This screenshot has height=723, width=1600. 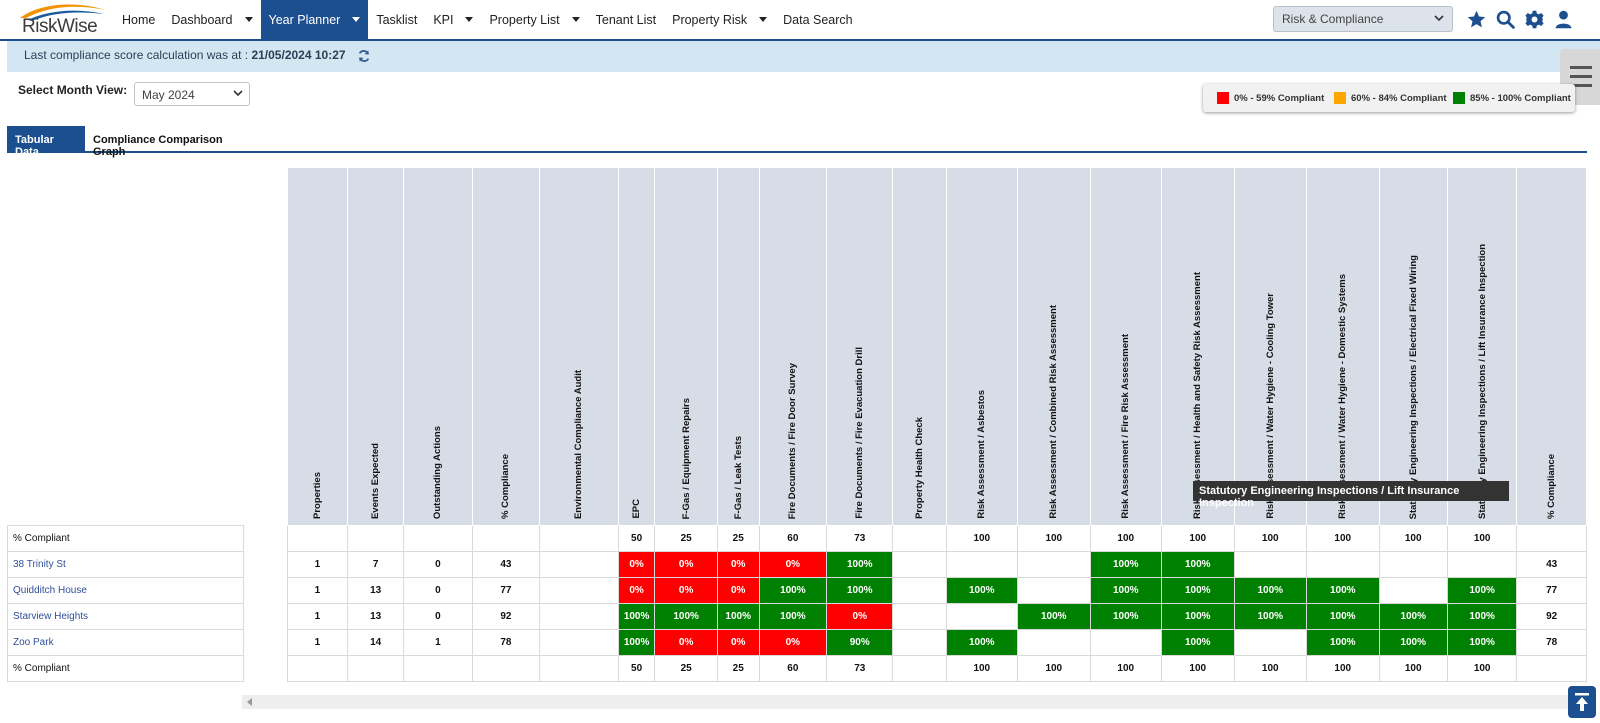 I want to click on table-cell: 43, so click(x=1551, y=564).